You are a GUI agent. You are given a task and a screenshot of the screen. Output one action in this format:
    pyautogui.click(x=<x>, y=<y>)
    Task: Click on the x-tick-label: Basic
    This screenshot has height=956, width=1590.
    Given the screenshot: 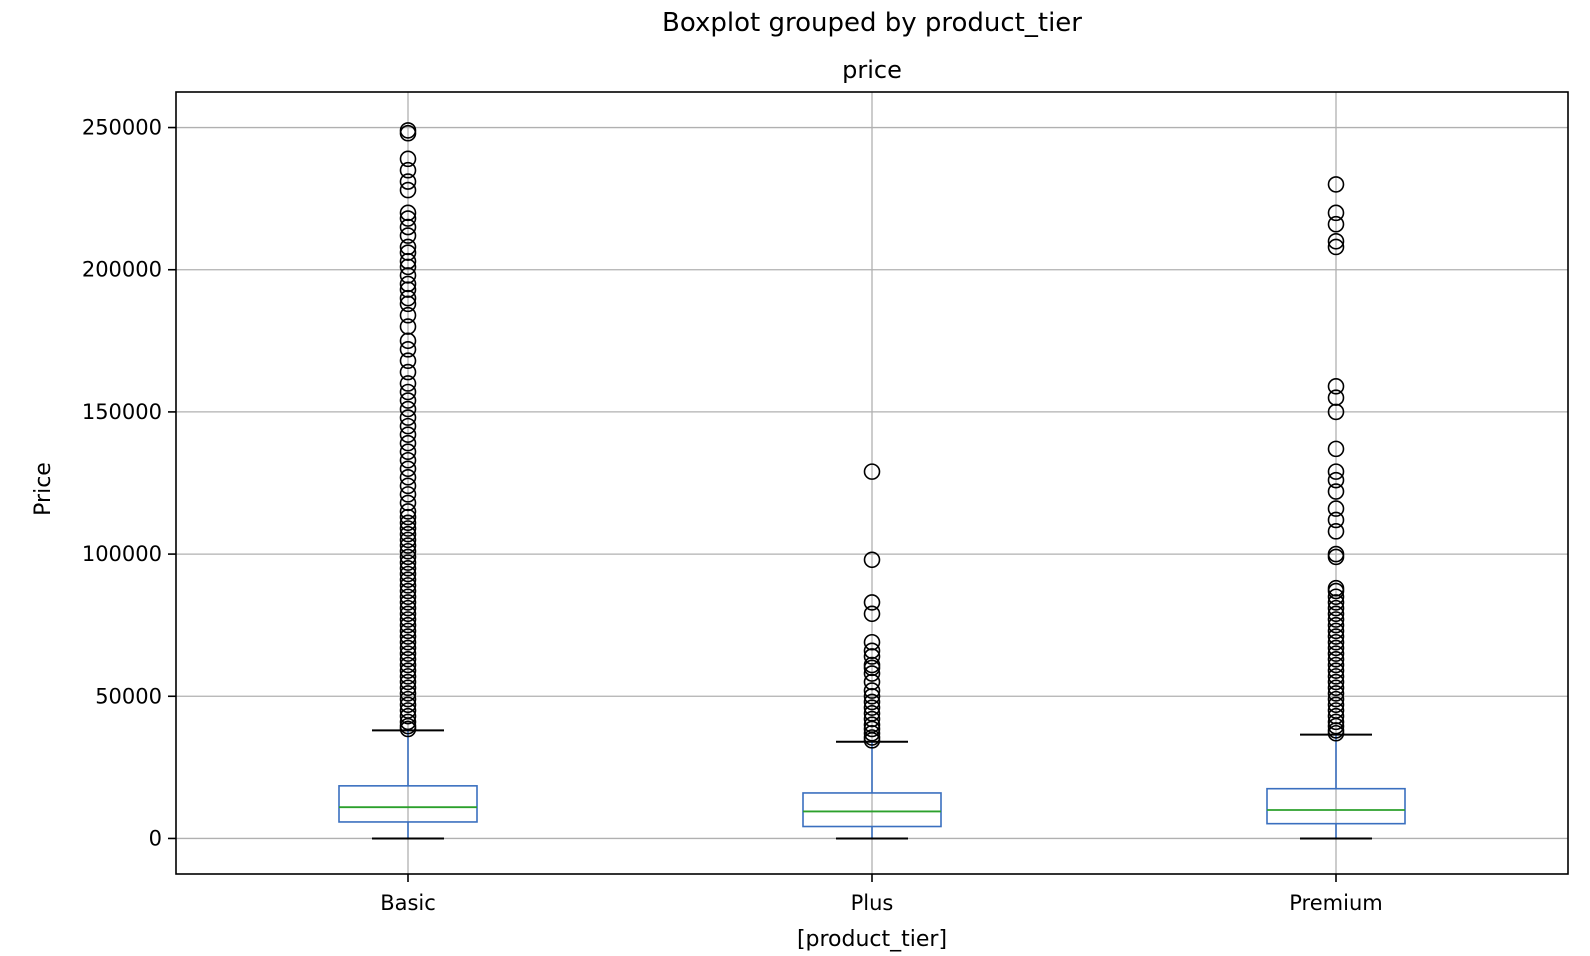 What is the action you would take?
    pyautogui.click(x=408, y=903)
    